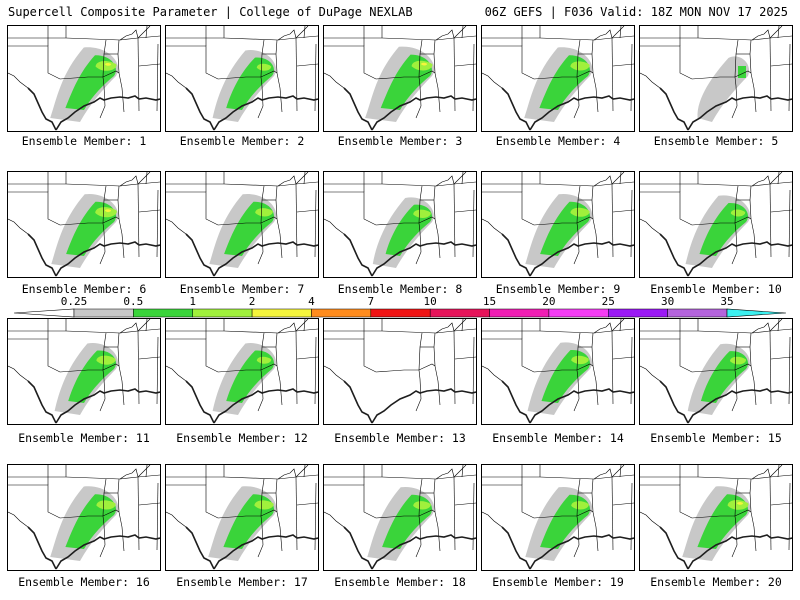 This screenshot has width=800, height=600. I want to click on scp-yellow-region, so click(108, 211).